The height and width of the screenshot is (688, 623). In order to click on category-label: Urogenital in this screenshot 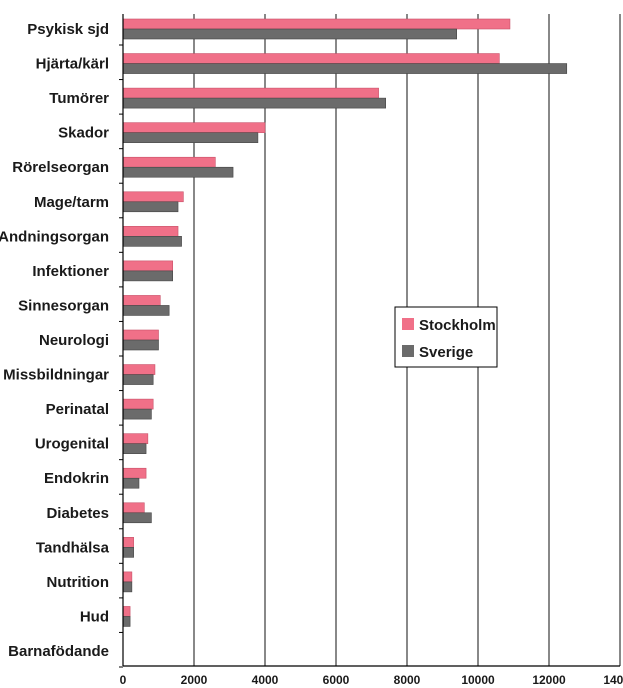, I will do `click(72, 444)`.